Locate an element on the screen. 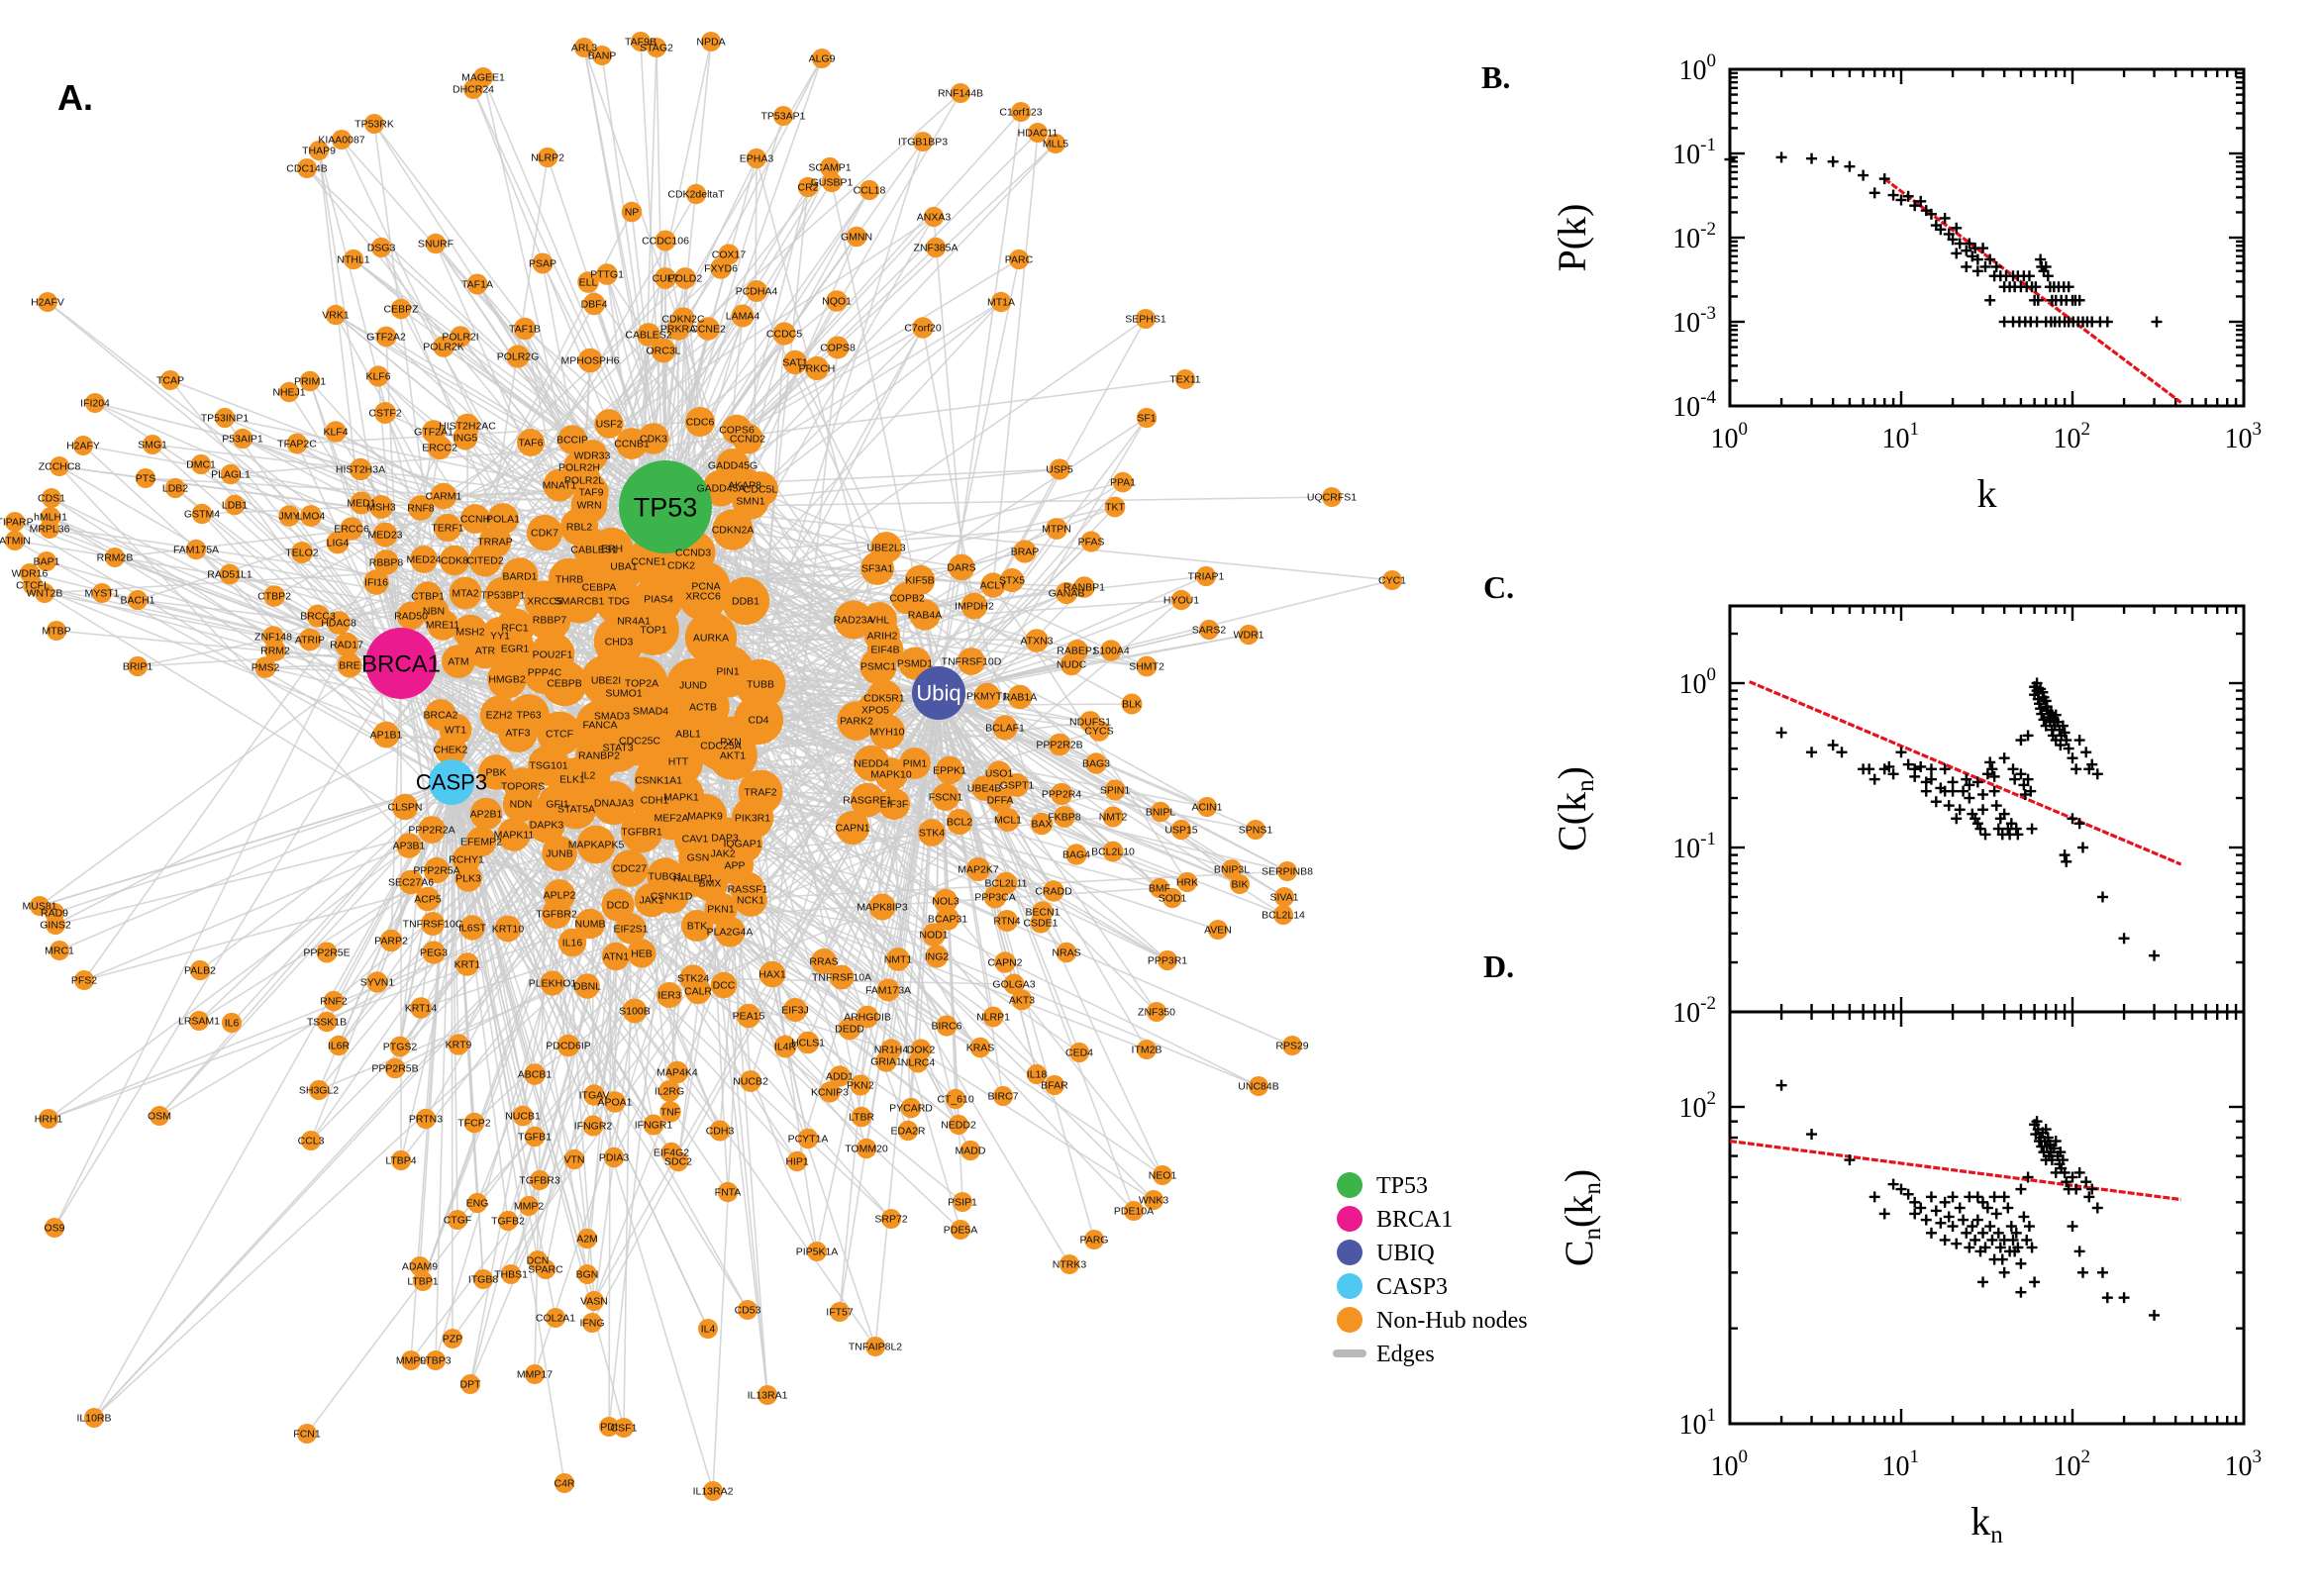  node-label: KLF4 is located at coordinates (335, 433).